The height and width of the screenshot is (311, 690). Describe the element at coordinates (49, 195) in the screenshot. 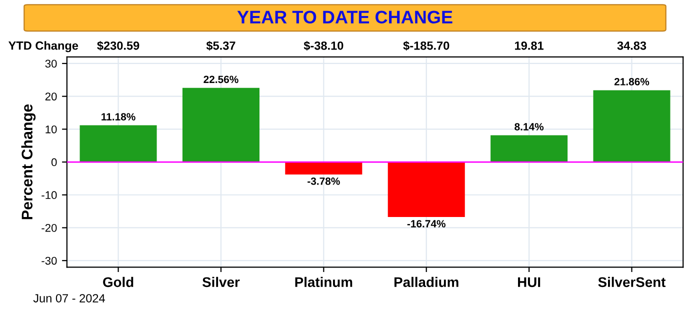

I see `y-tick-label: -10` at that location.